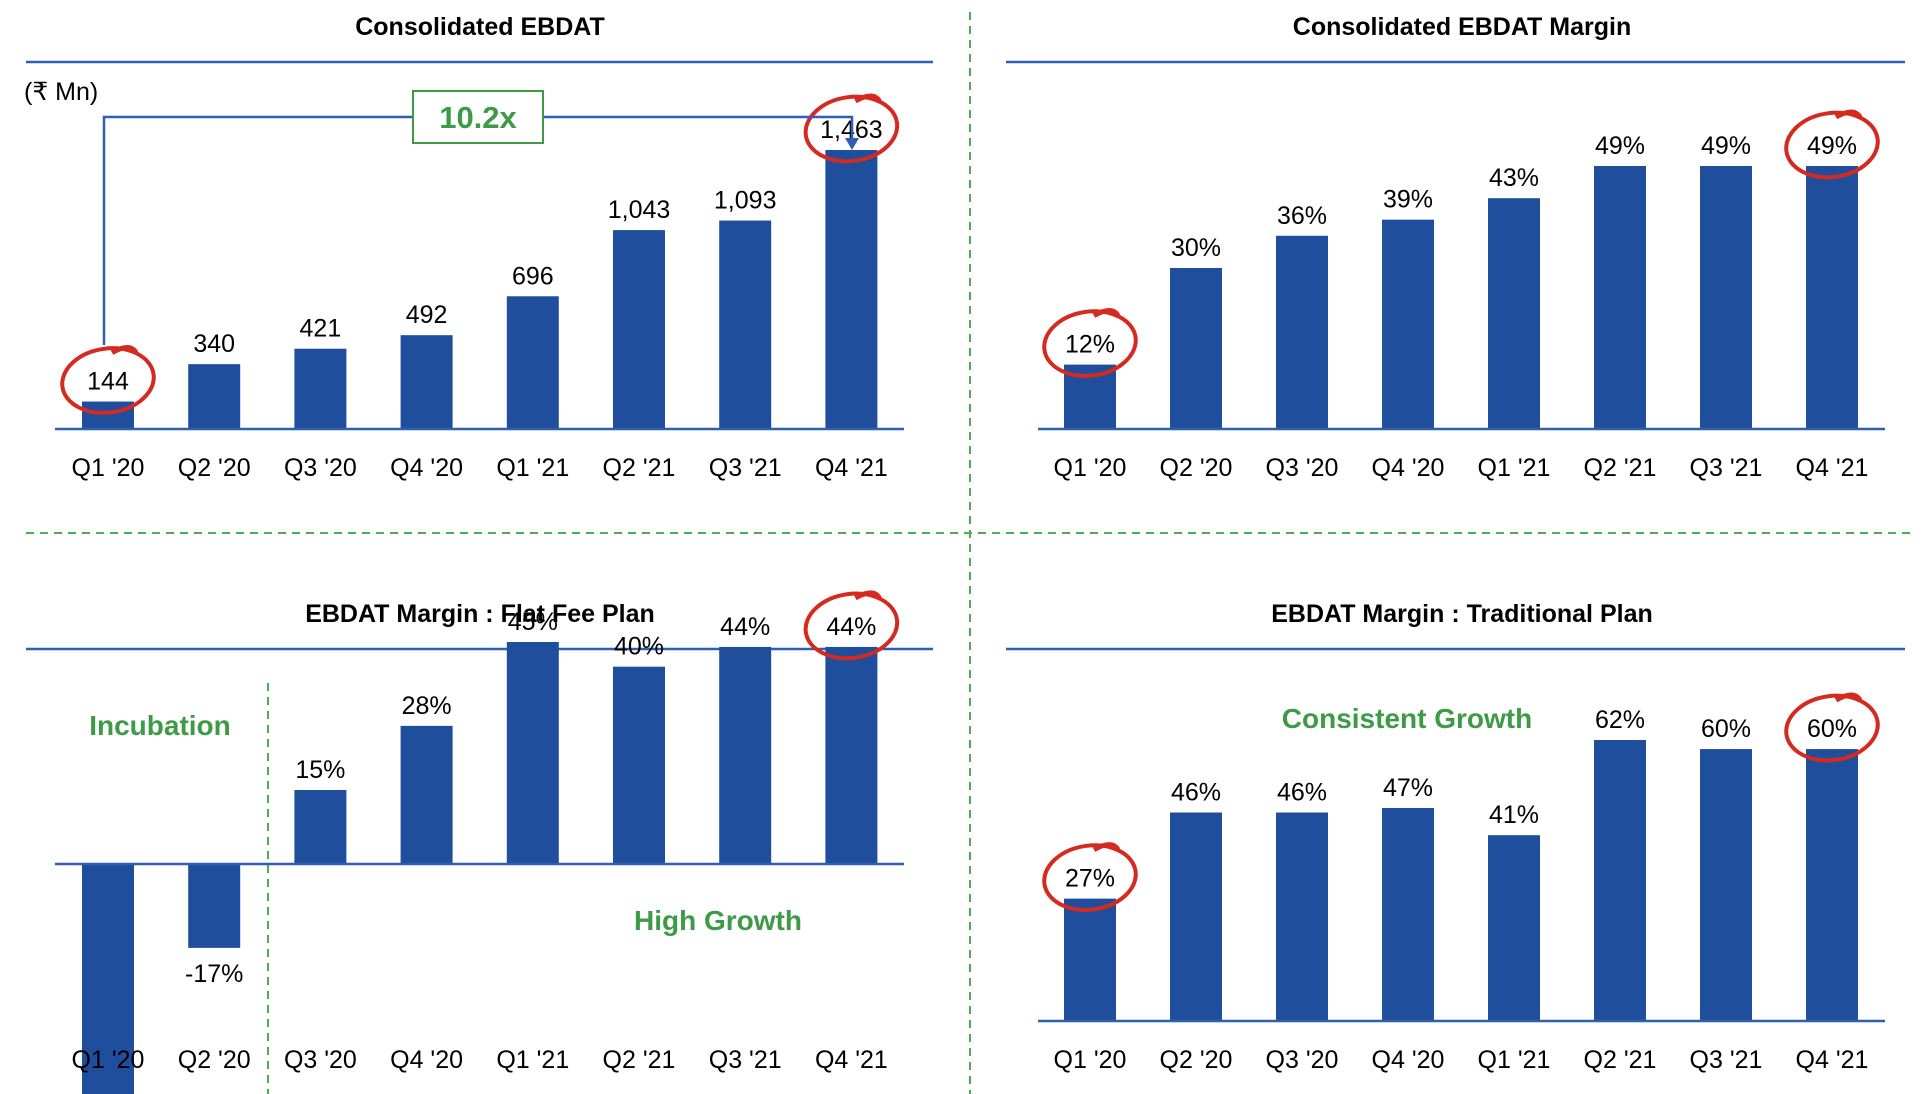  What do you see at coordinates (480, 614) in the screenshot?
I see `chart-title: EBDAT Margin : Flat Fee Plan` at bounding box center [480, 614].